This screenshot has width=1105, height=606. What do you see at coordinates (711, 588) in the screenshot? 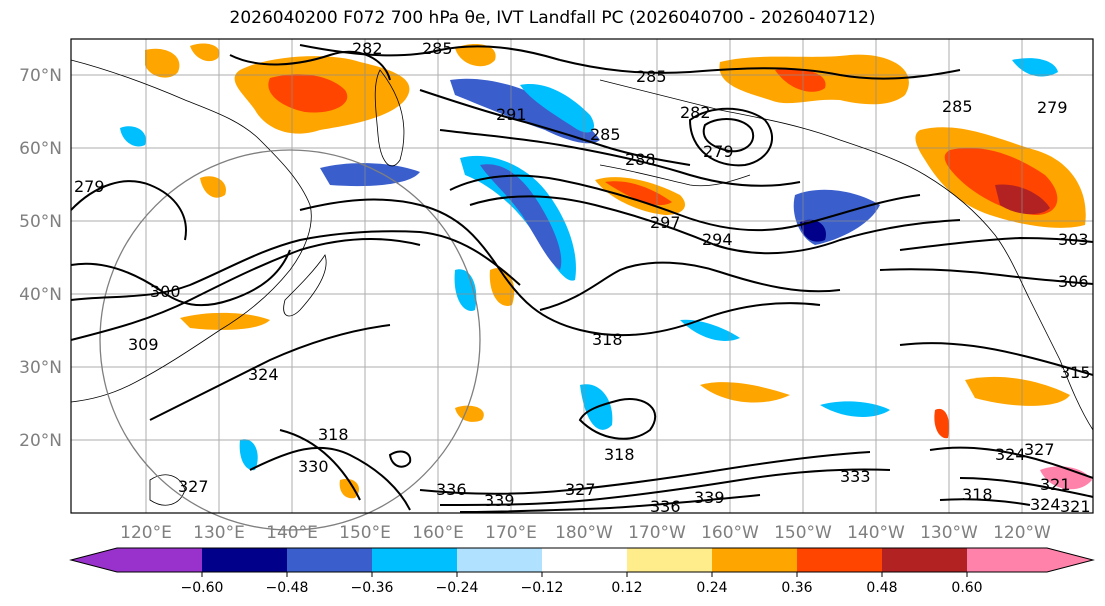
I see `colorbar-tick-label: 0.24` at bounding box center [711, 588].